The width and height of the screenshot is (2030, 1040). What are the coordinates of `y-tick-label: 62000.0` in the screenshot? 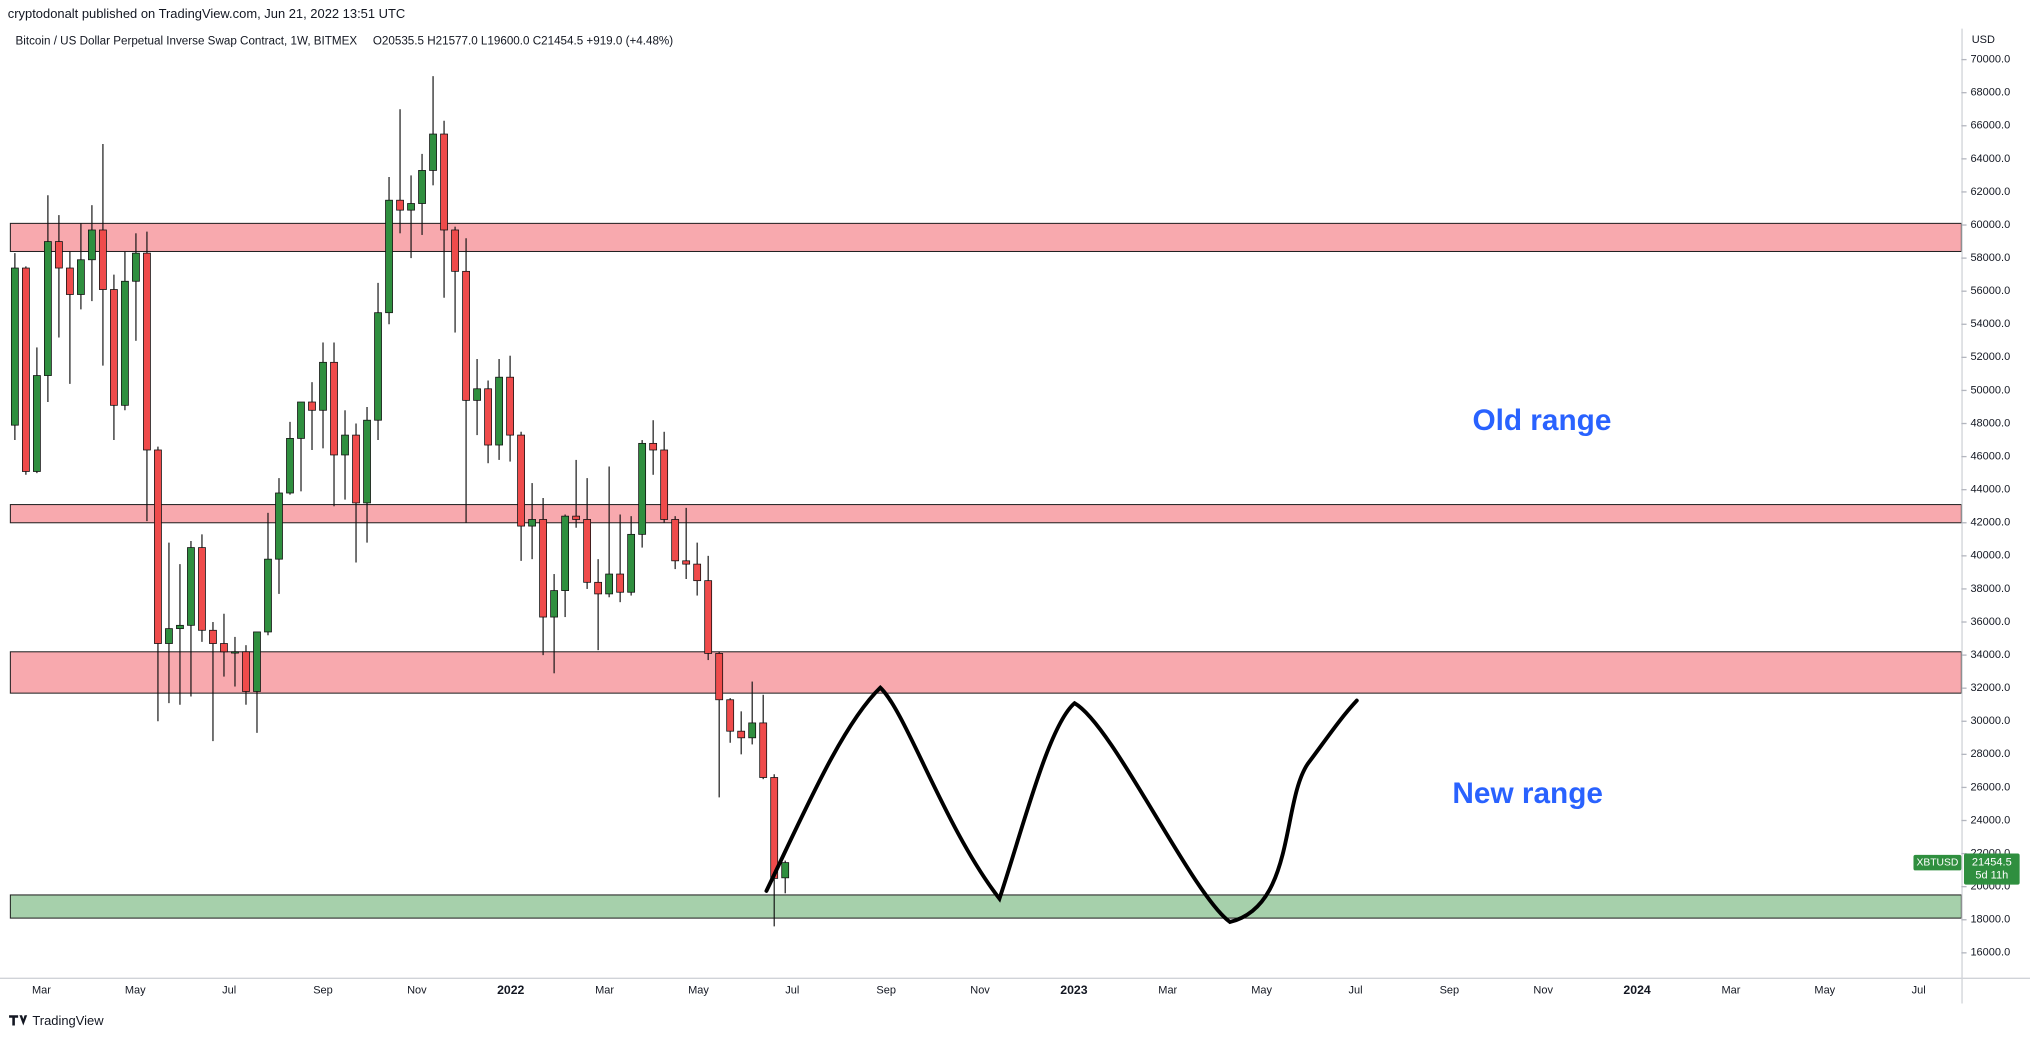 It's located at (1990, 192).